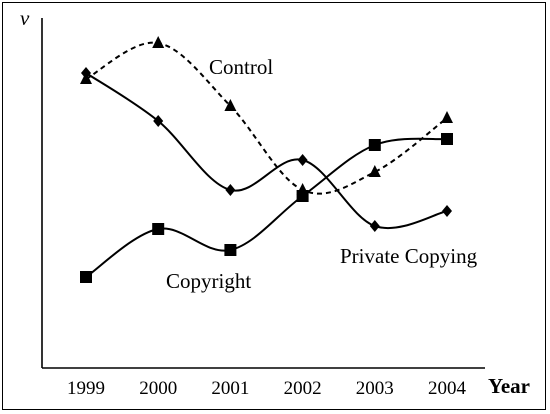  Describe the element at coordinates (25, 18) in the screenshot. I see `y-axis-label: v` at that location.